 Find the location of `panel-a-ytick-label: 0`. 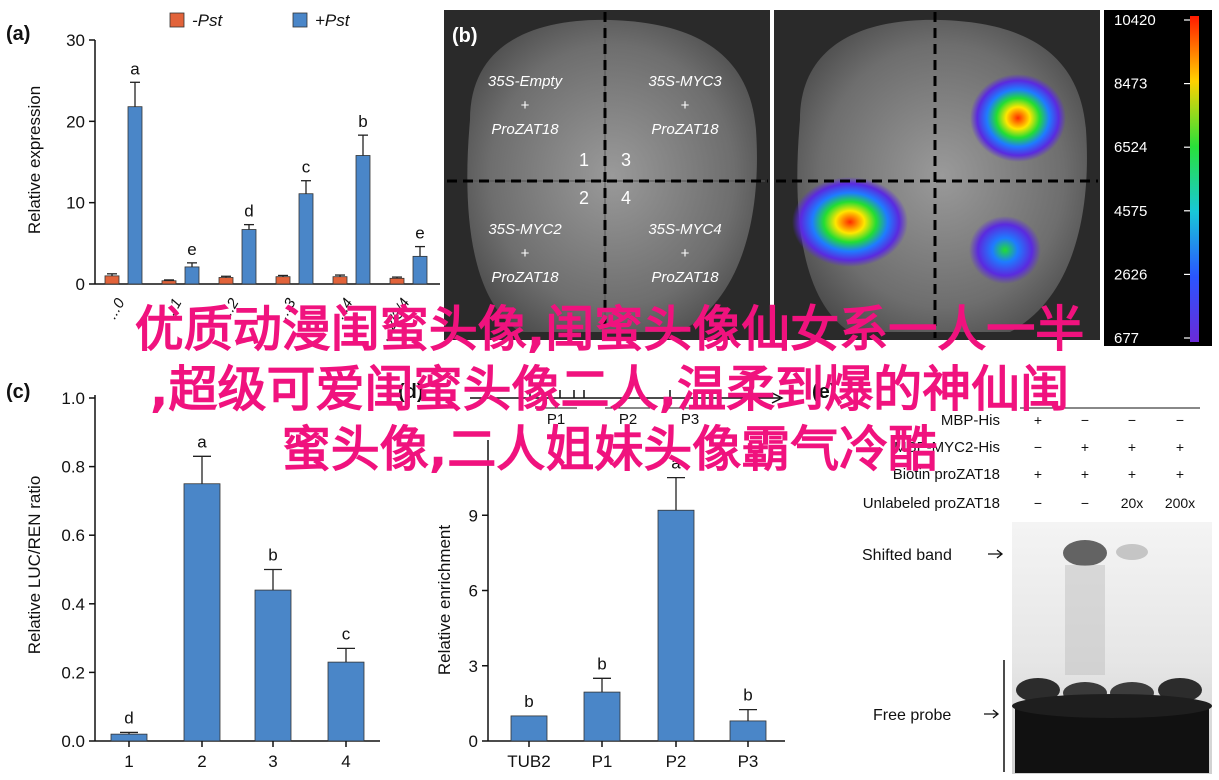

panel-a-ytick-label: 0 is located at coordinates (80, 284).